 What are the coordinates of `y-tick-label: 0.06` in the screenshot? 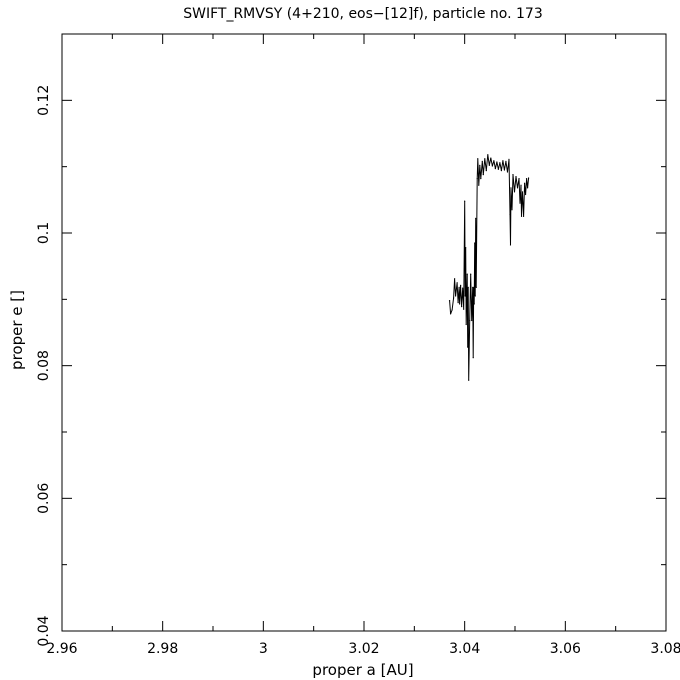 It's located at (44, 498).